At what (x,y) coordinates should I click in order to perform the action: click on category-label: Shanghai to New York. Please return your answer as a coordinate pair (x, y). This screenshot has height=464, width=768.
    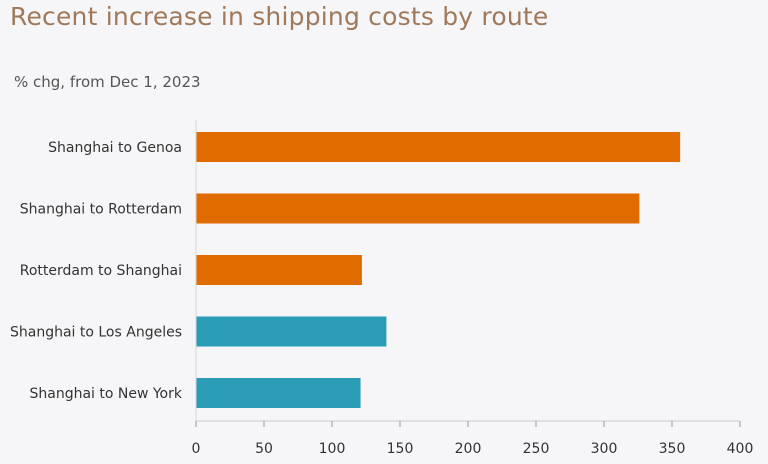
    Looking at the image, I should click on (105, 394).